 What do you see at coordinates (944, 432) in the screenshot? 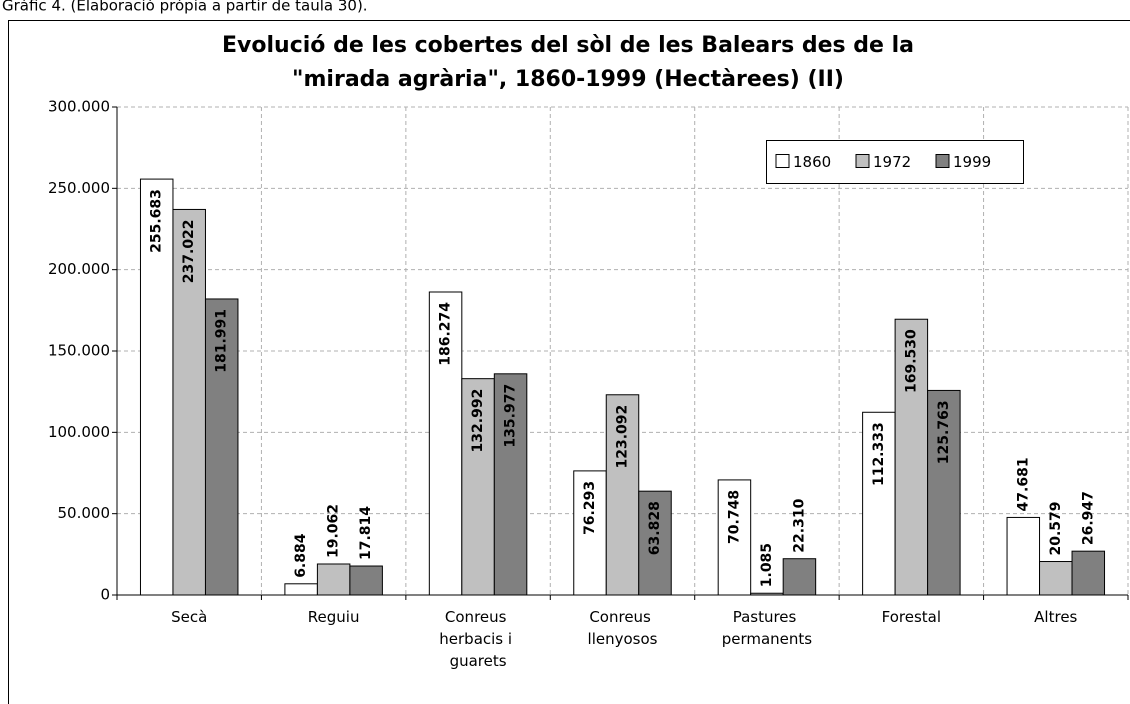
I see `value-label: 125.763` at bounding box center [944, 432].